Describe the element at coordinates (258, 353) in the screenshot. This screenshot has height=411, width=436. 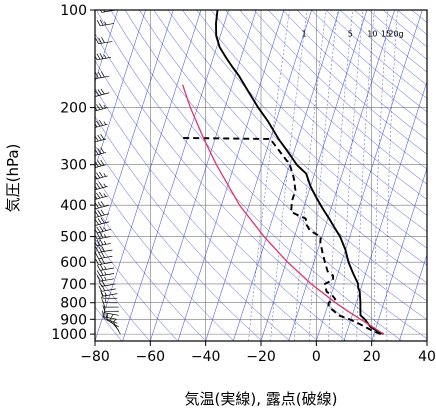
I see `x-axis: −80 −60 −40 −20 0 20 40` at that location.